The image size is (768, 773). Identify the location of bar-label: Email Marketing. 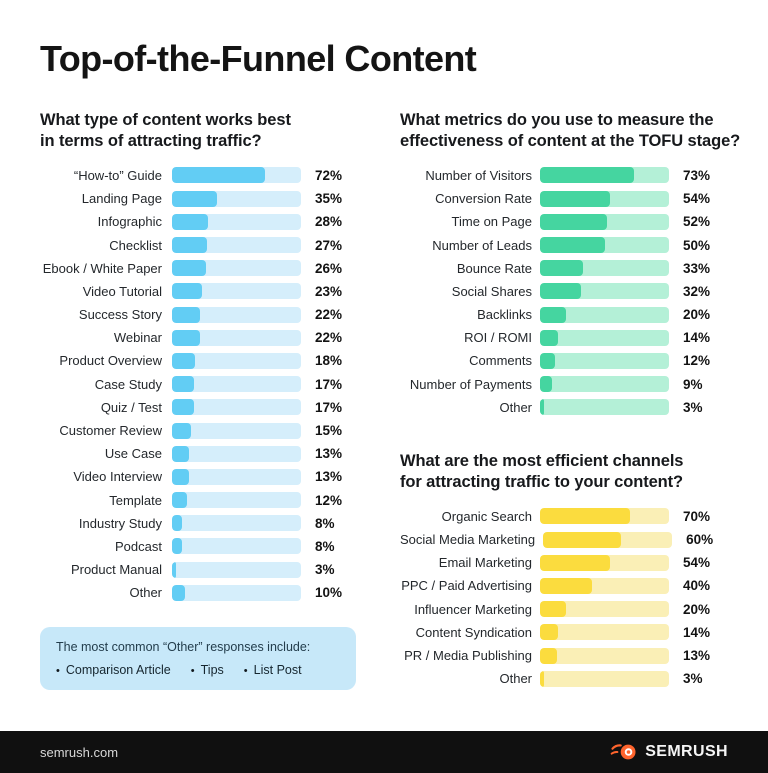
(485, 563).